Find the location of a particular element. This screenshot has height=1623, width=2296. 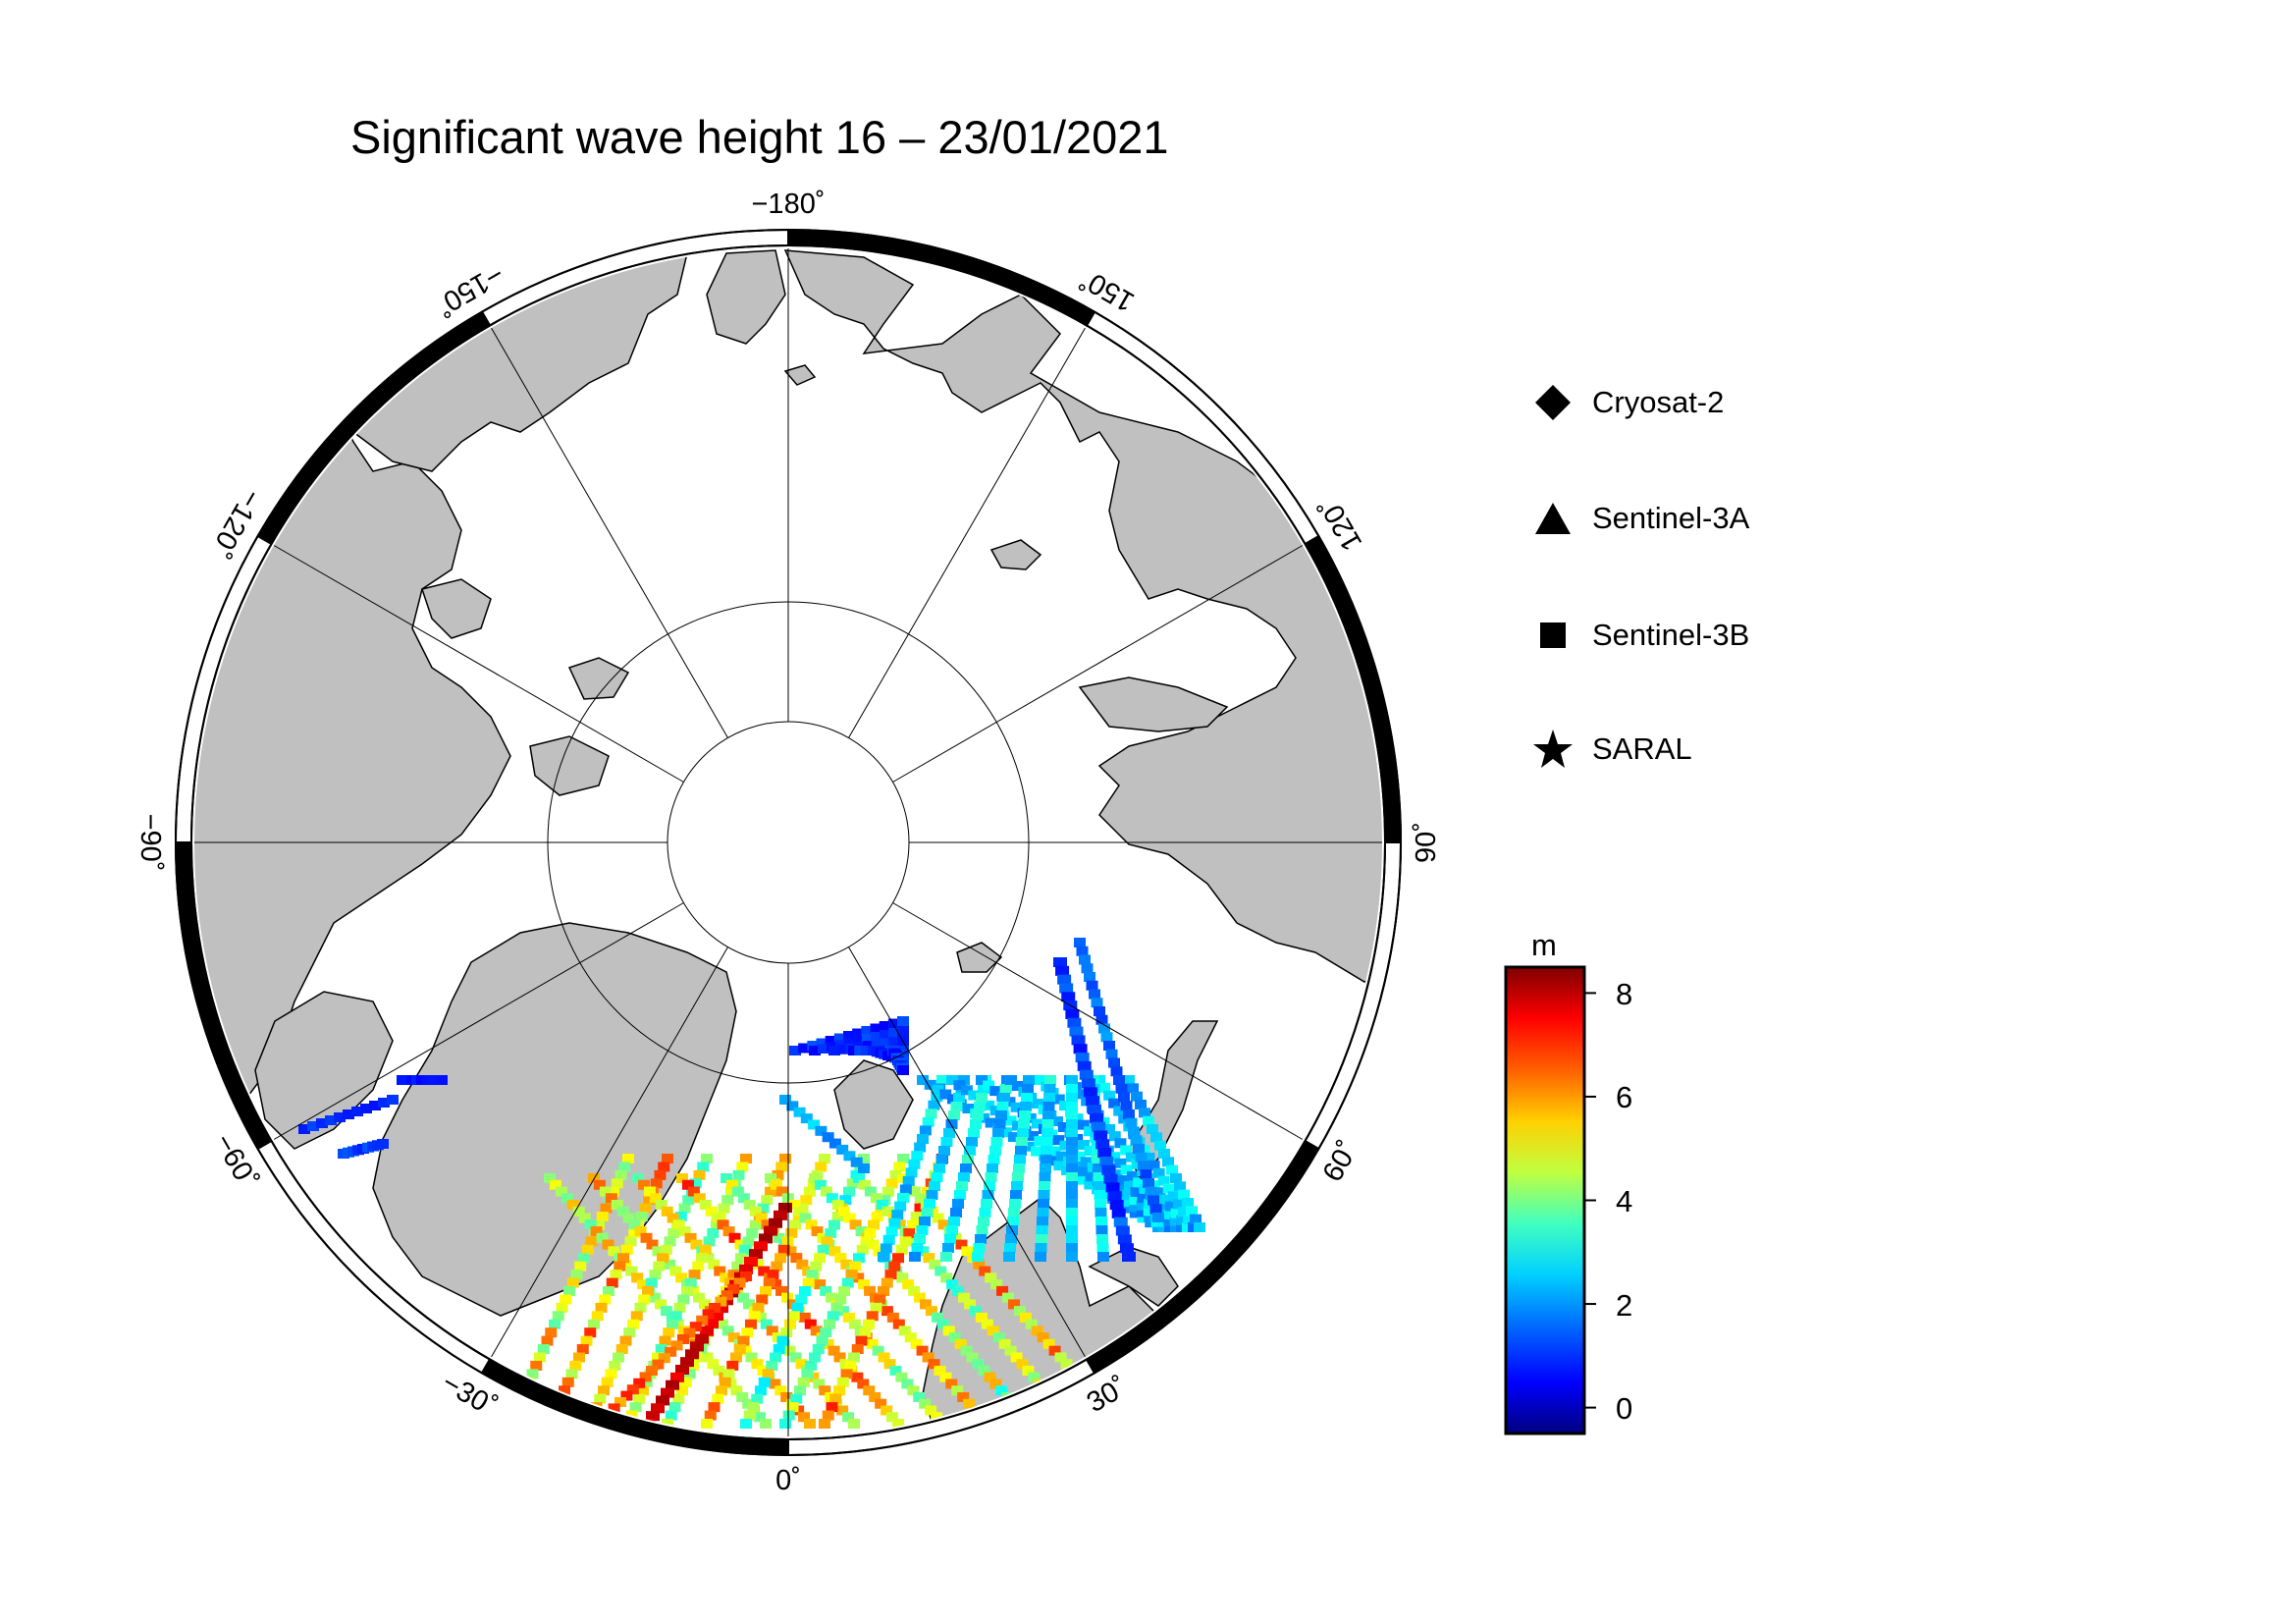

colorbar-tick-label: 4 is located at coordinates (1624, 1201).